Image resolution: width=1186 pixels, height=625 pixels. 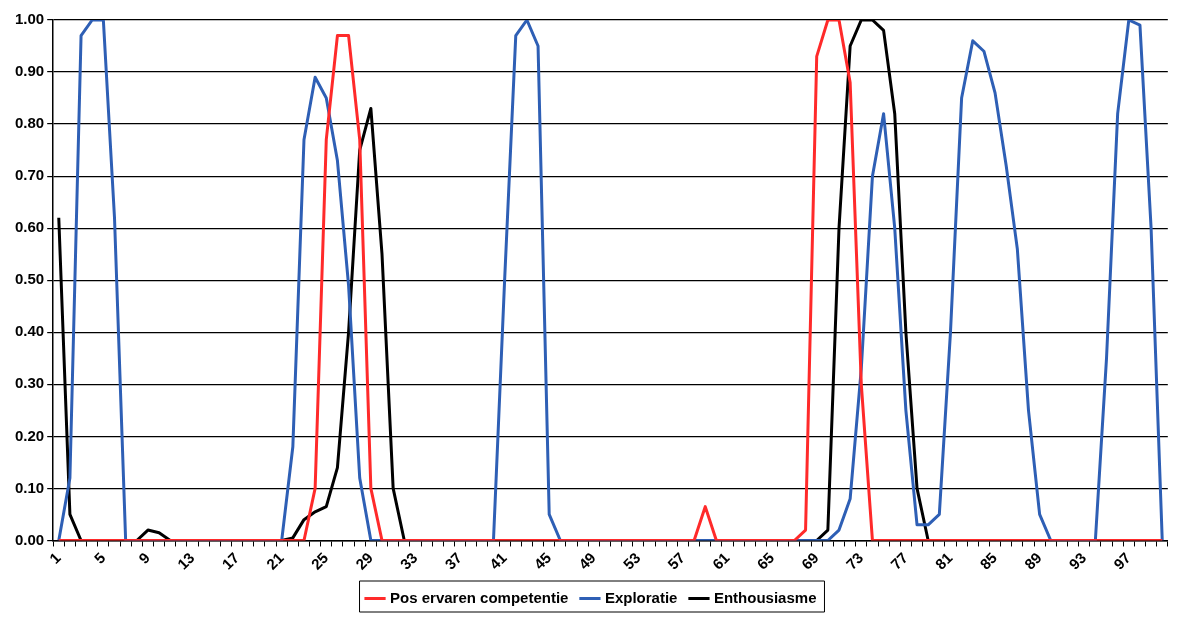 I want to click on x-tick-label: 9, so click(x=144, y=557).